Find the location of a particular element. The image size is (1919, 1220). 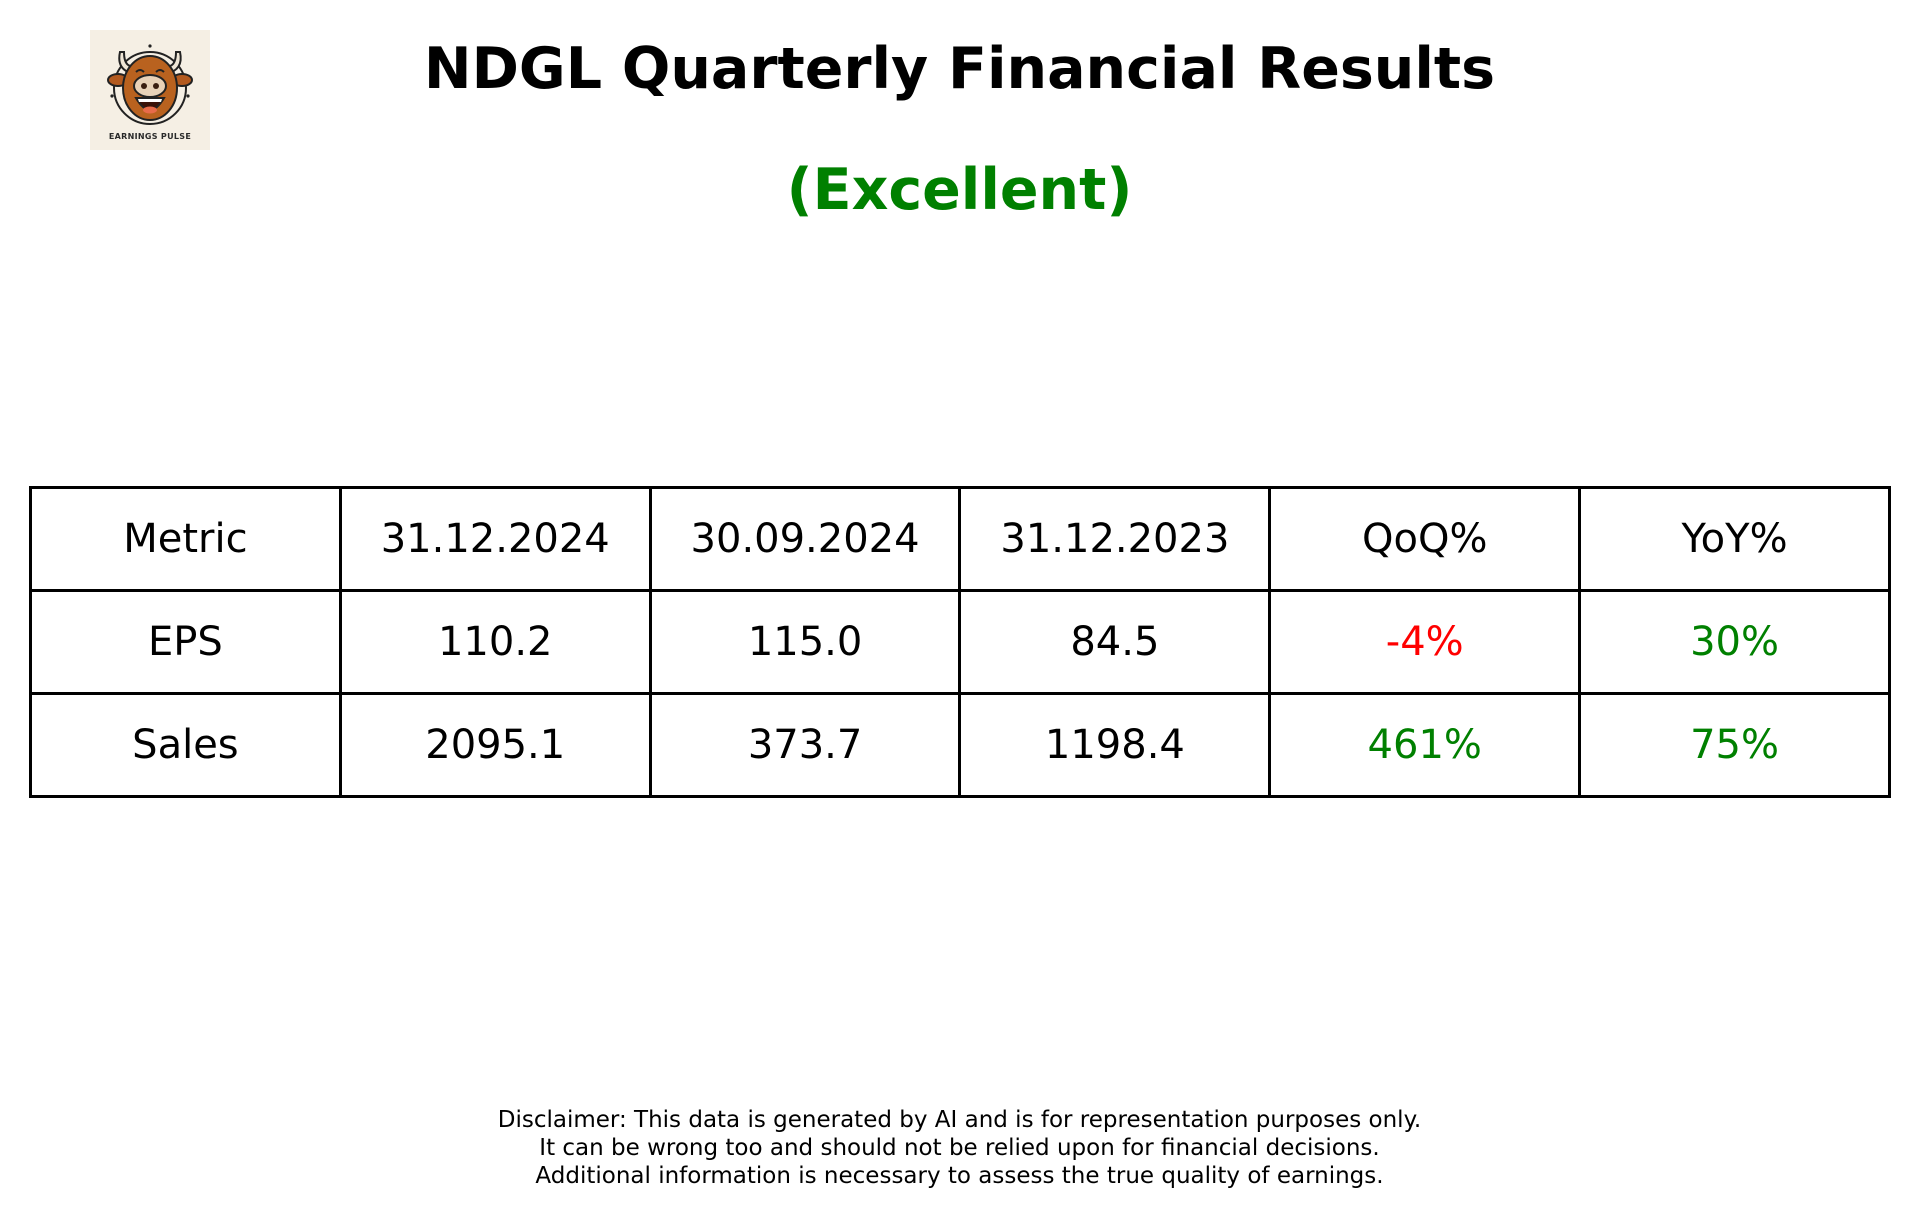

cell-metric: EPS is located at coordinates (185, 642).